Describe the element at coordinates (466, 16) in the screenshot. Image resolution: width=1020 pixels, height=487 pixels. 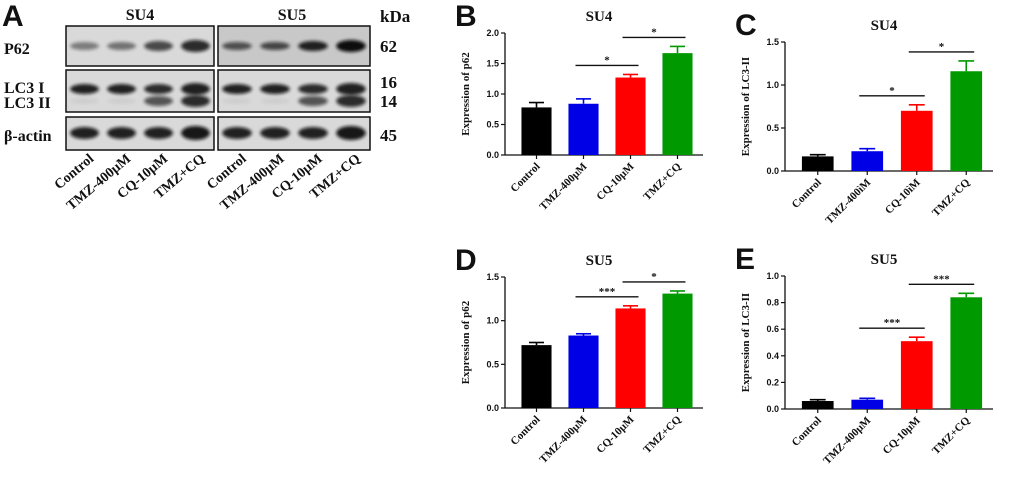
I see `panel-letter-b: B` at that location.